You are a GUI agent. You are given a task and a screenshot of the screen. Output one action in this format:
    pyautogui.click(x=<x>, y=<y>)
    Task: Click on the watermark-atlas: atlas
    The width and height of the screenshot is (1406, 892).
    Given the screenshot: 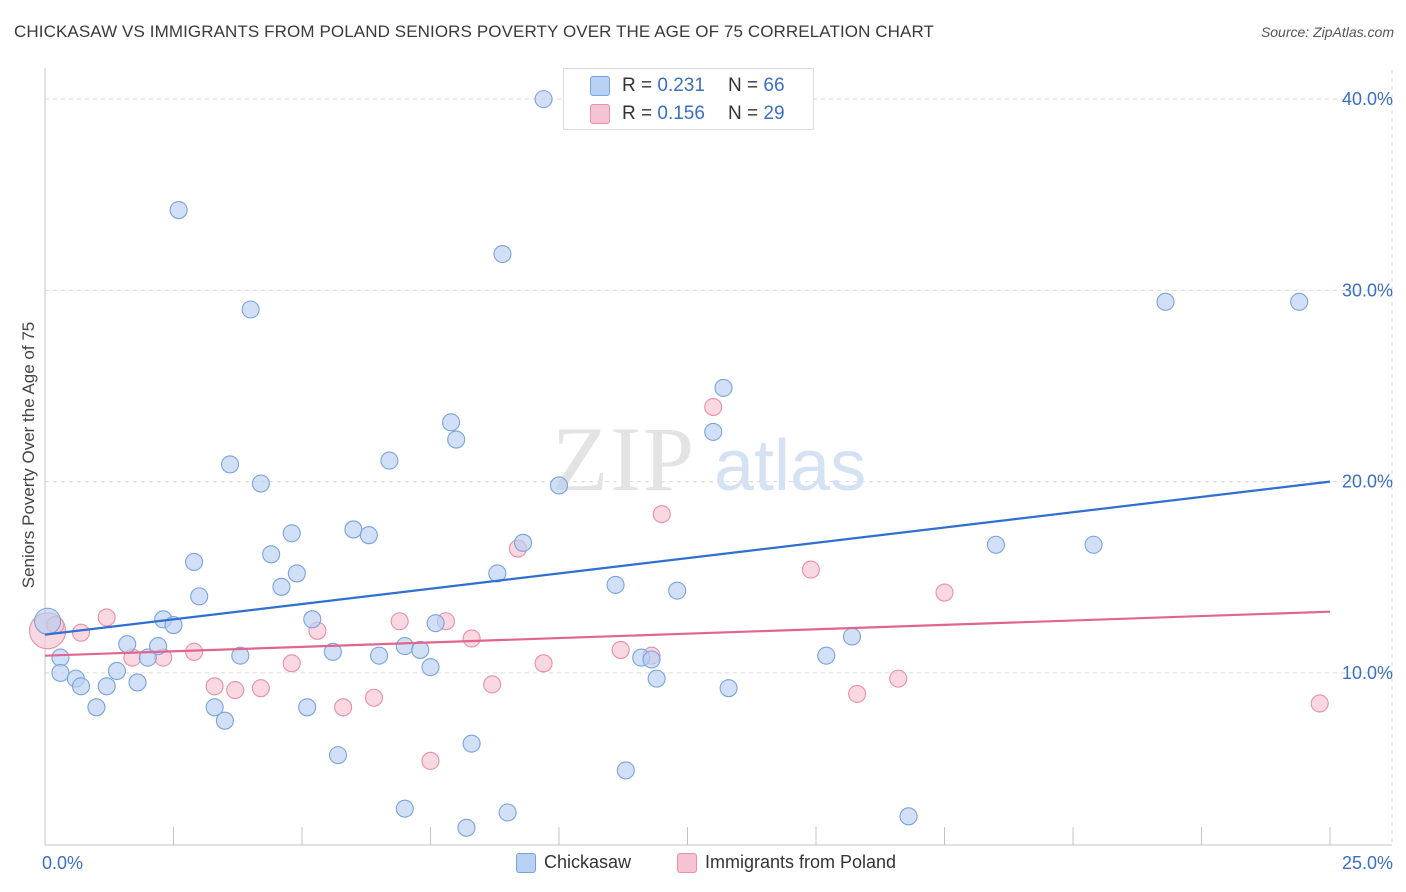 What is the action you would take?
    pyautogui.click(x=790, y=466)
    